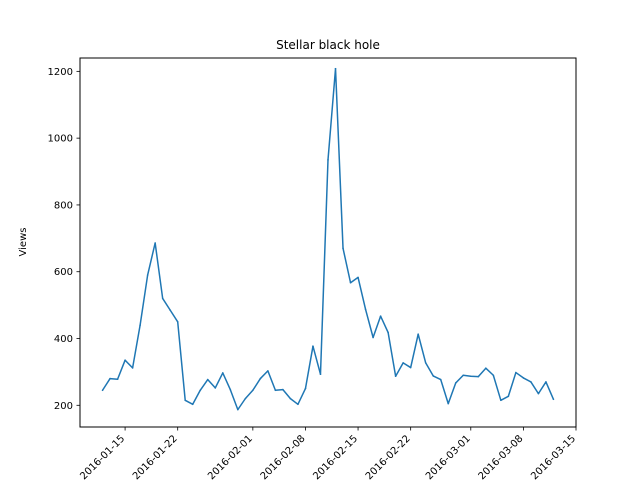 The height and width of the screenshot is (480, 640). Describe the element at coordinates (102, 456) in the screenshot. I see `x-tick-label: 2016-01-15` at that location.